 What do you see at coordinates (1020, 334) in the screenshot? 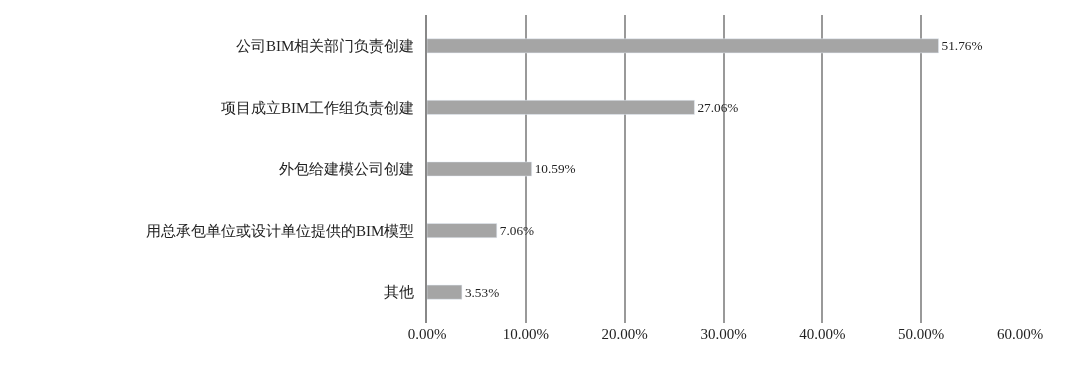
I see `x-tick-label: 60.00%` at bounding box center [1020, 334].